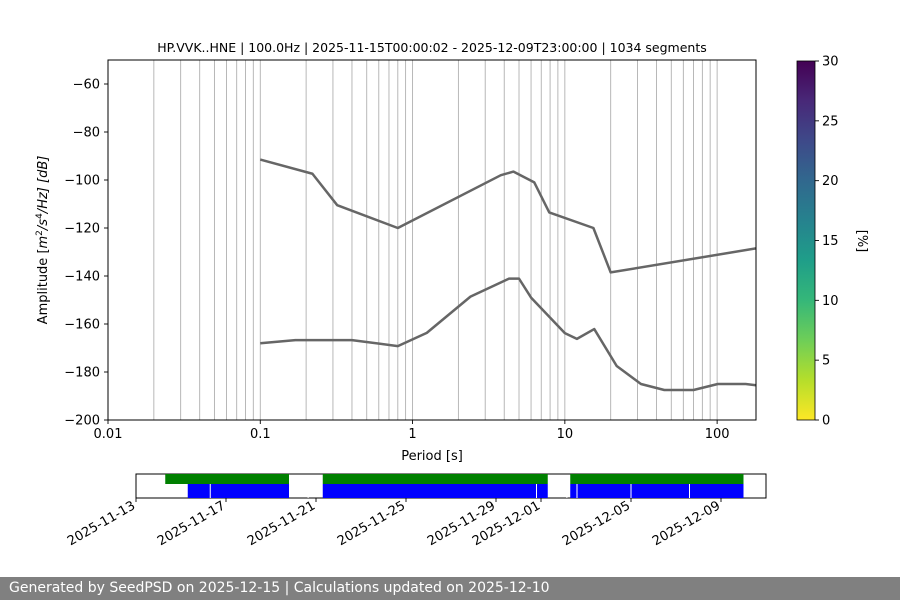 The height and width of the screenshot is (600, 900). What do you see at coordinates (806, 240) in the screenshot?
I see `colorbar-gradient` at bounding box center [806, 240].